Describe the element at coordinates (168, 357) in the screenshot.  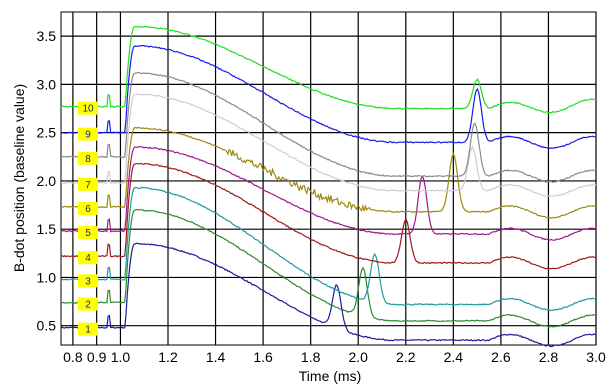
I see `x-tick-label: 1.2` at that location.